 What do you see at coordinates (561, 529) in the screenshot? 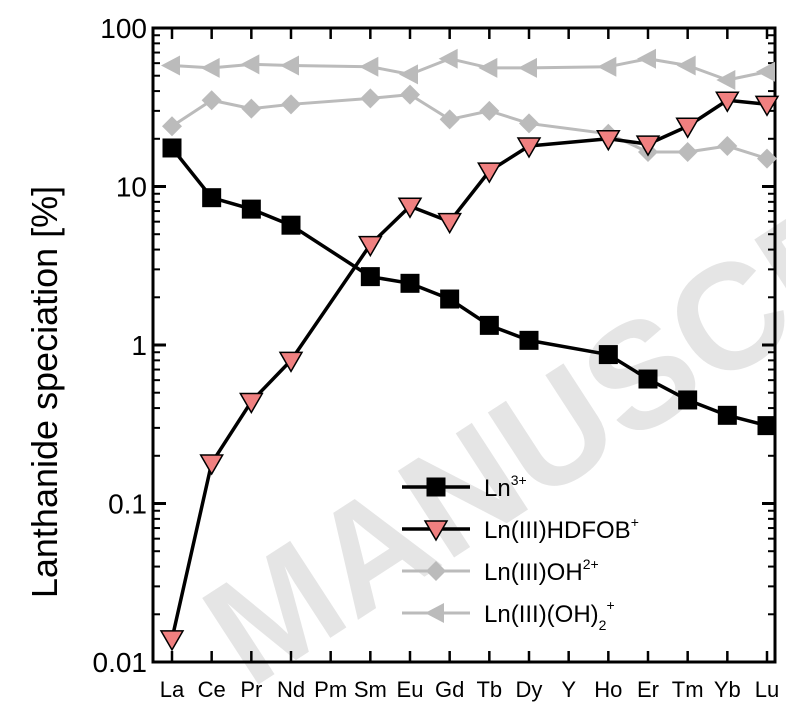
I see `legend-label: Ln(III)HDFOB+` at bounding box center [561, 529].